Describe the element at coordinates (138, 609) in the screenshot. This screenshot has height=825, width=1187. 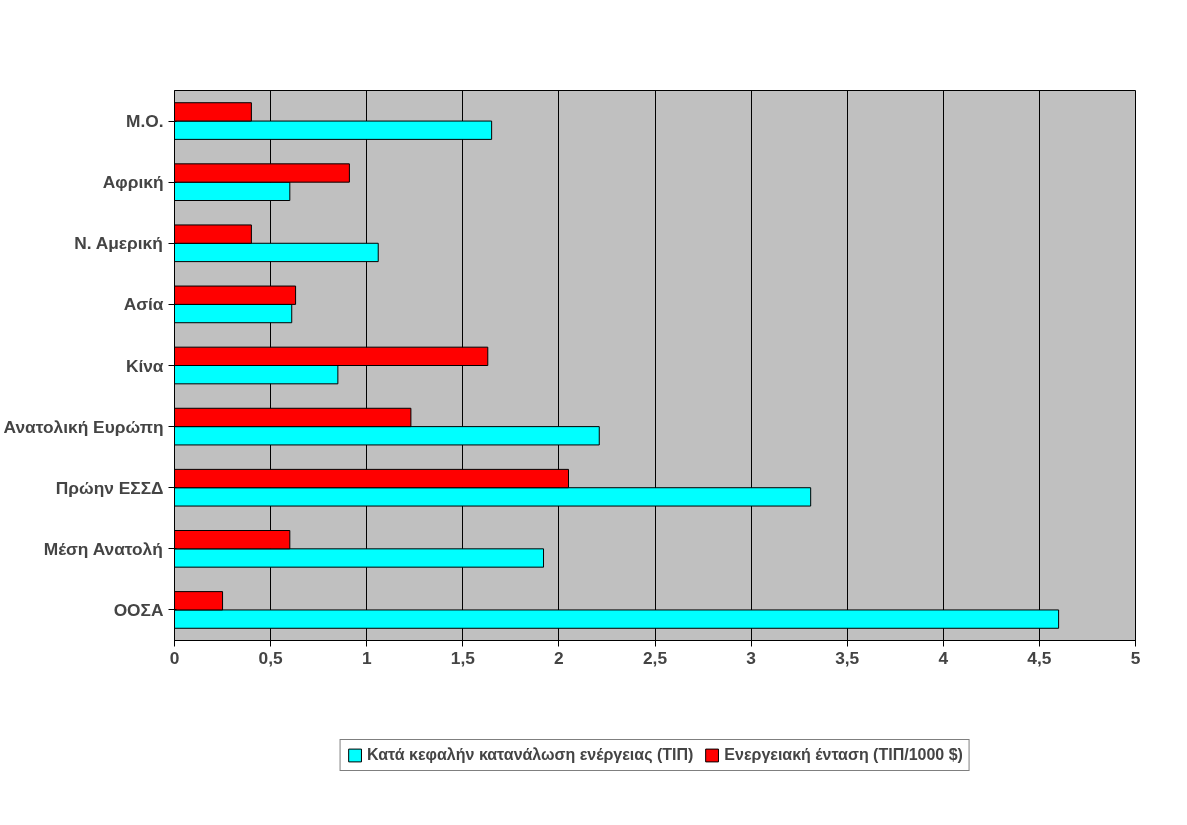
I see `y-tick-label: ΟΟΣΑ` at that location.